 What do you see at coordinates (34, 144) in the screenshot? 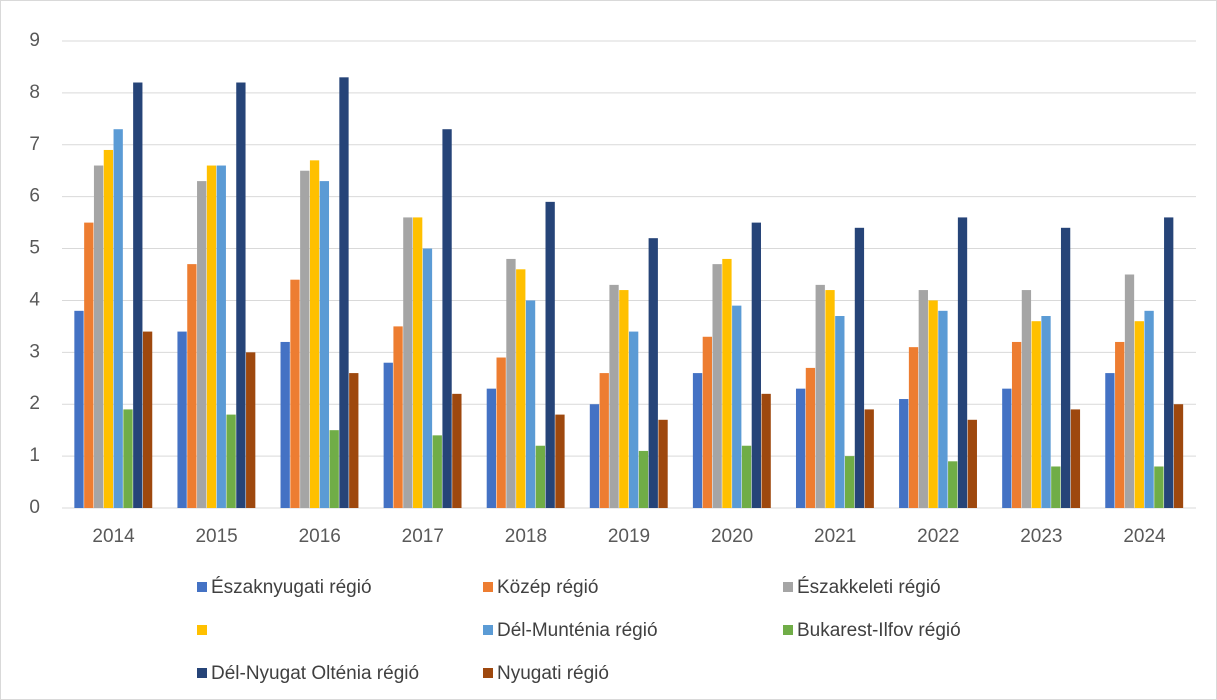
I see `y-tick-label: 7` at bounding box center [34, 144].